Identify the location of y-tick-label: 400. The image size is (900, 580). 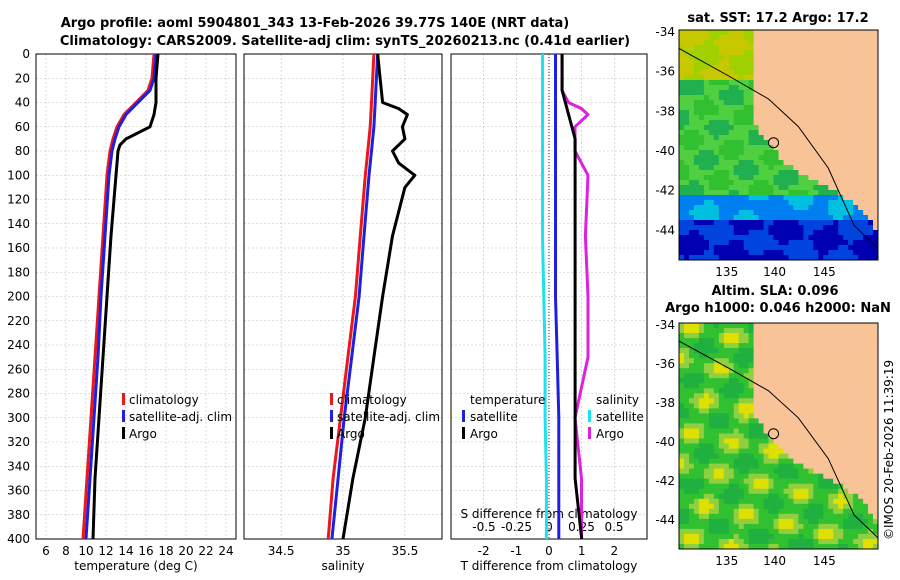
(18, 539).